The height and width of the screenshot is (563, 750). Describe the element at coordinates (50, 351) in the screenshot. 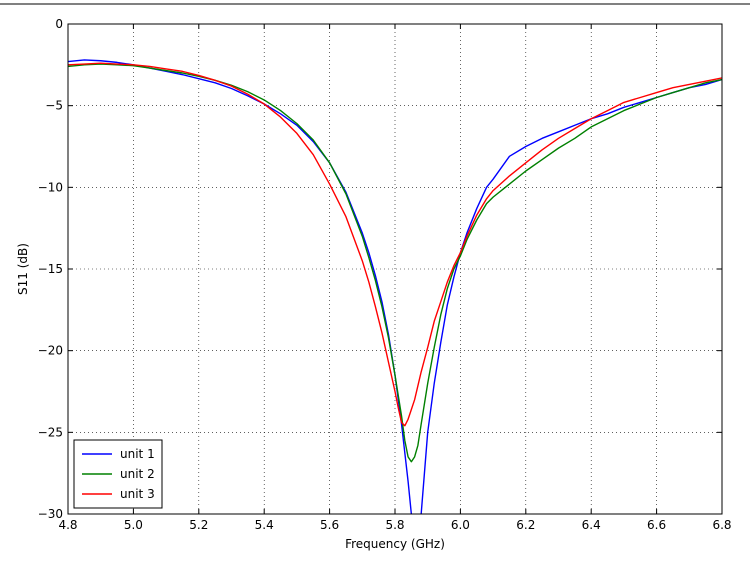

I see `y-tick-label: −20` at that location.